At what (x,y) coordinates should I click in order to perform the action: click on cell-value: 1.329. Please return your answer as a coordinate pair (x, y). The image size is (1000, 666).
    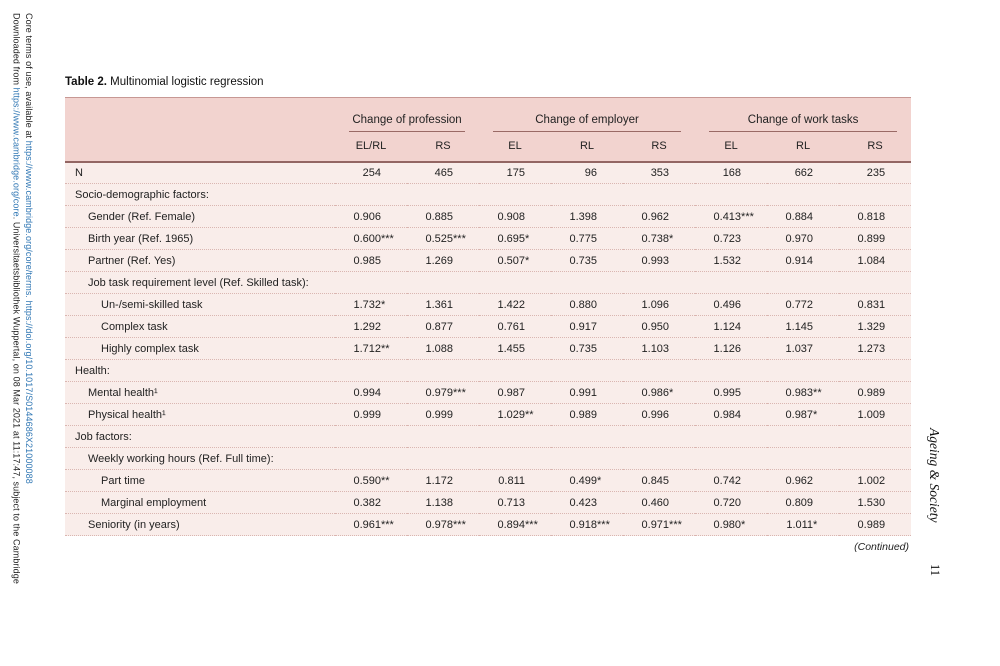
    Looking at the image, I should click on (875, 326).